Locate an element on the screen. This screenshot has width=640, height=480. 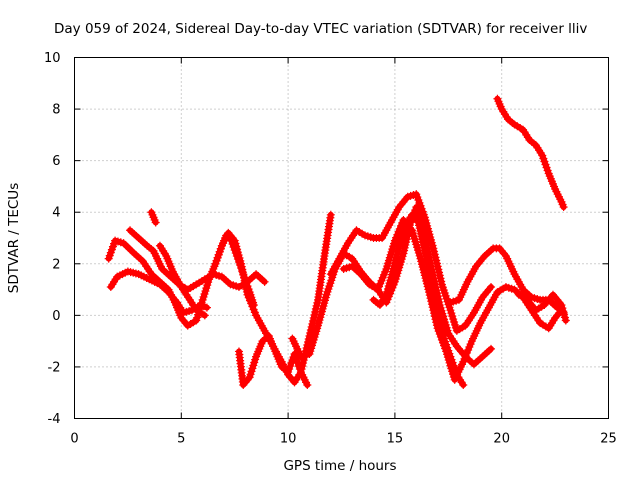
x-tick-label: 20 is located at coordinates (501, 439).